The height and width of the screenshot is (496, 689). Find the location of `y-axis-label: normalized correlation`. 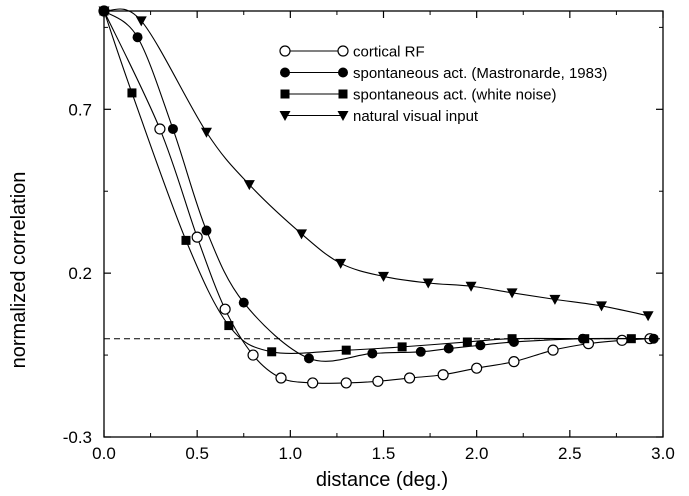

y-axis-label: normalized correlation is located at coordinates (19, 270).